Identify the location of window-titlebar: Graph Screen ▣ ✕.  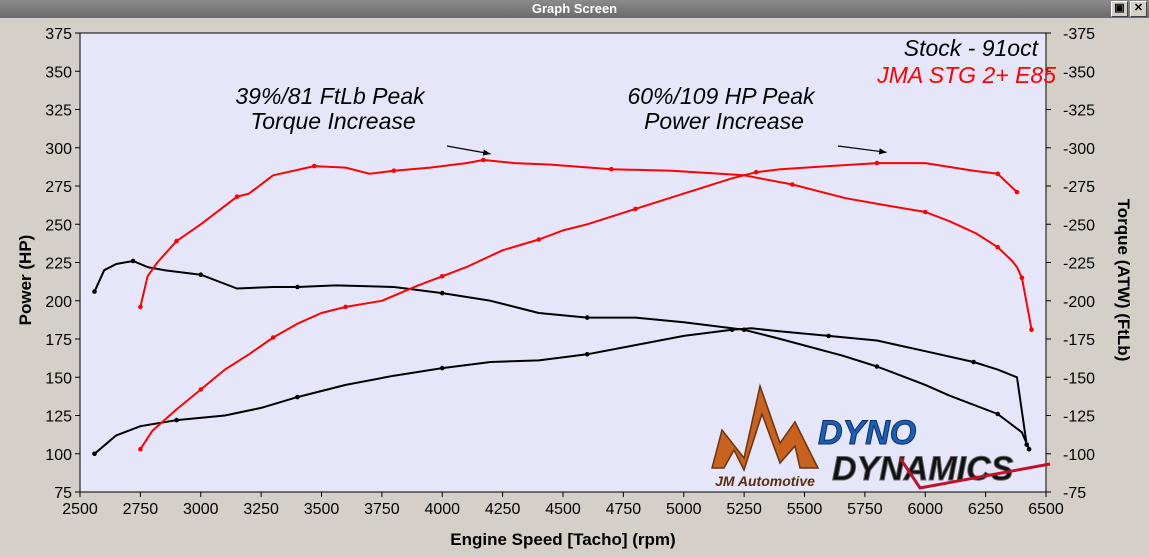
(574, 9).